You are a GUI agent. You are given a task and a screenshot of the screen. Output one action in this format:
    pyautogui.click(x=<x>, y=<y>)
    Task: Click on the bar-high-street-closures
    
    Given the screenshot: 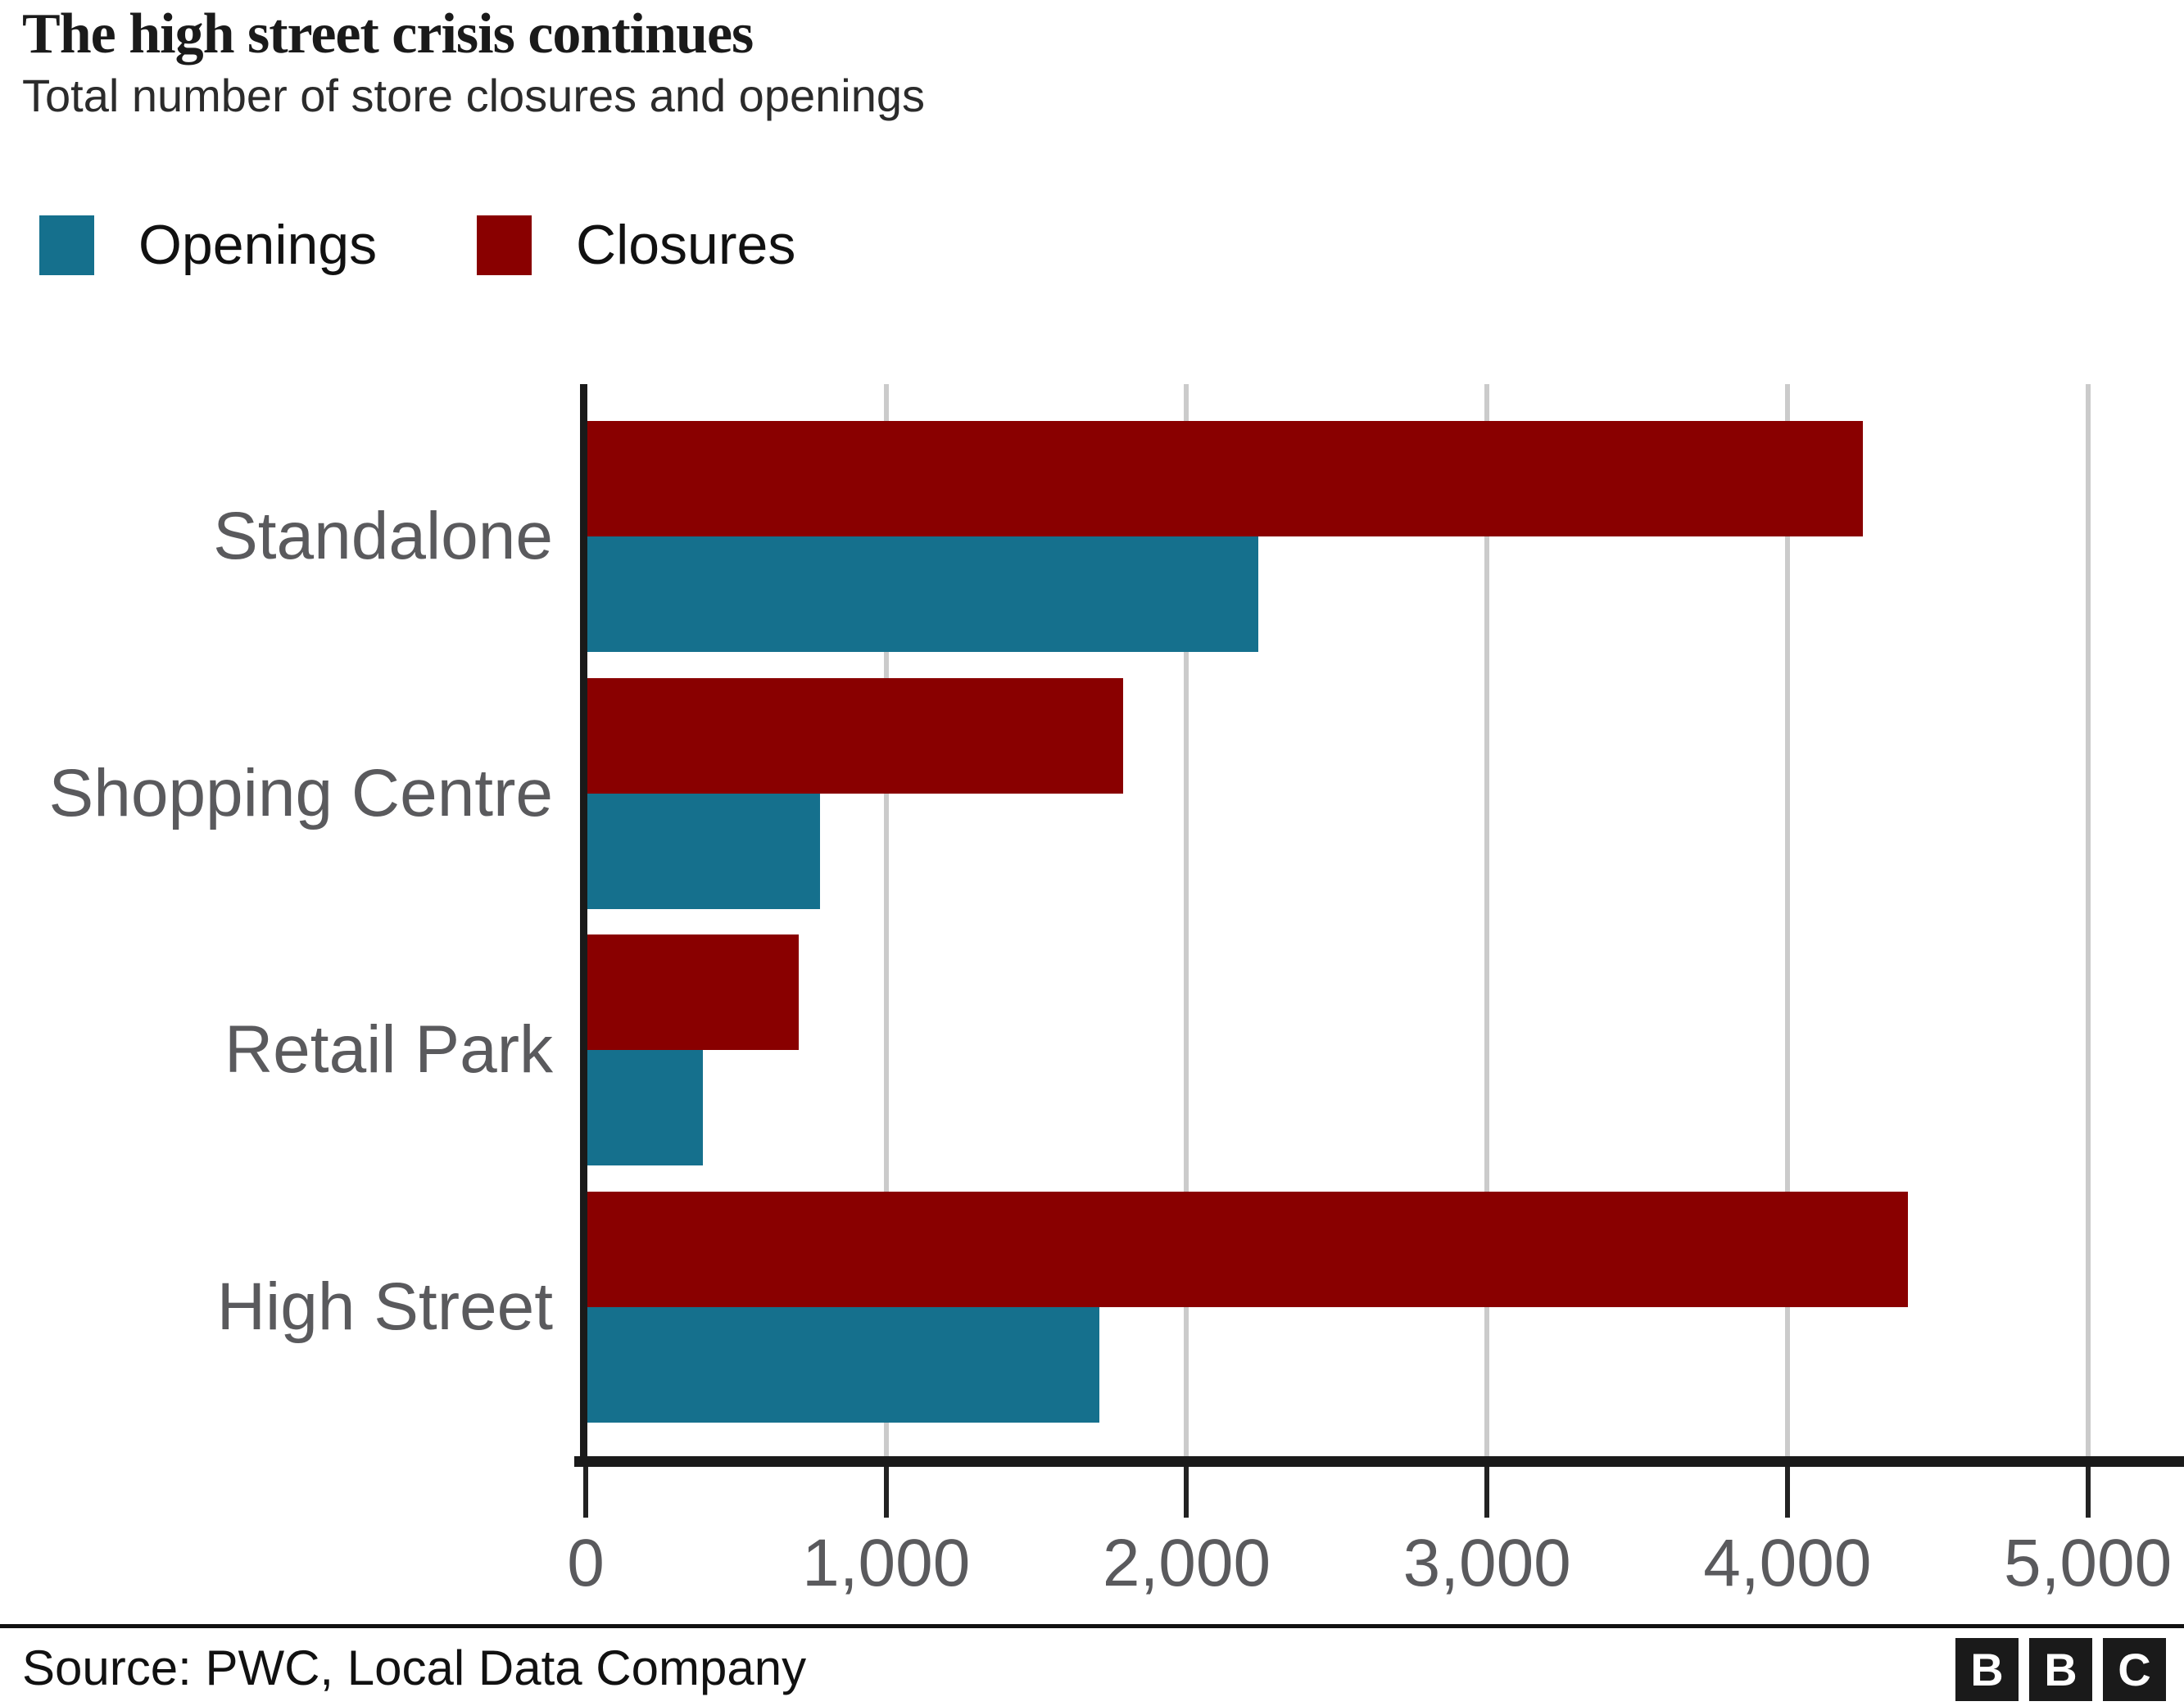 What is the action you would take?
    pyautogui.click(x=1247, y=1250)
    